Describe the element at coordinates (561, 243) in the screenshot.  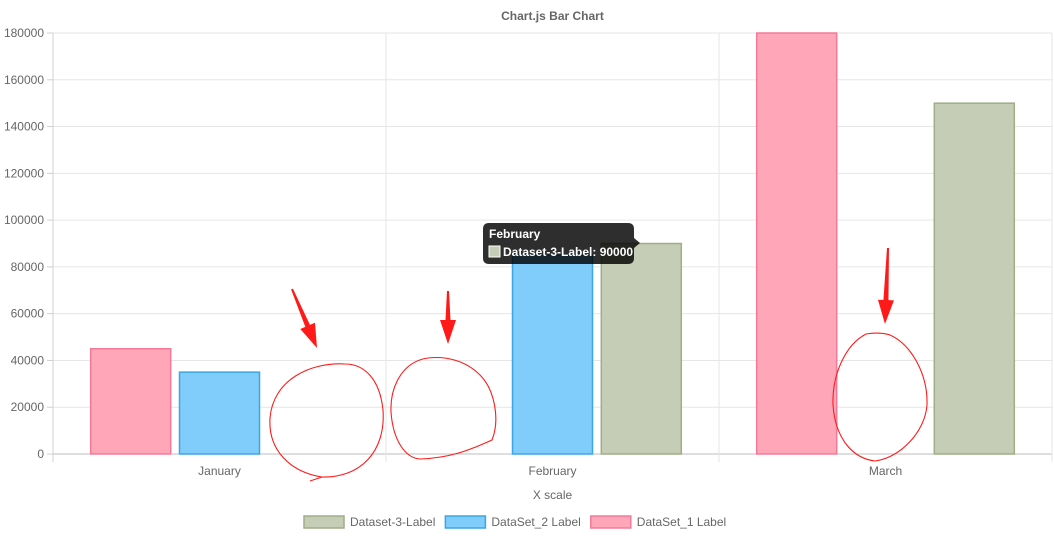
I see `tooltip-box` at that location.